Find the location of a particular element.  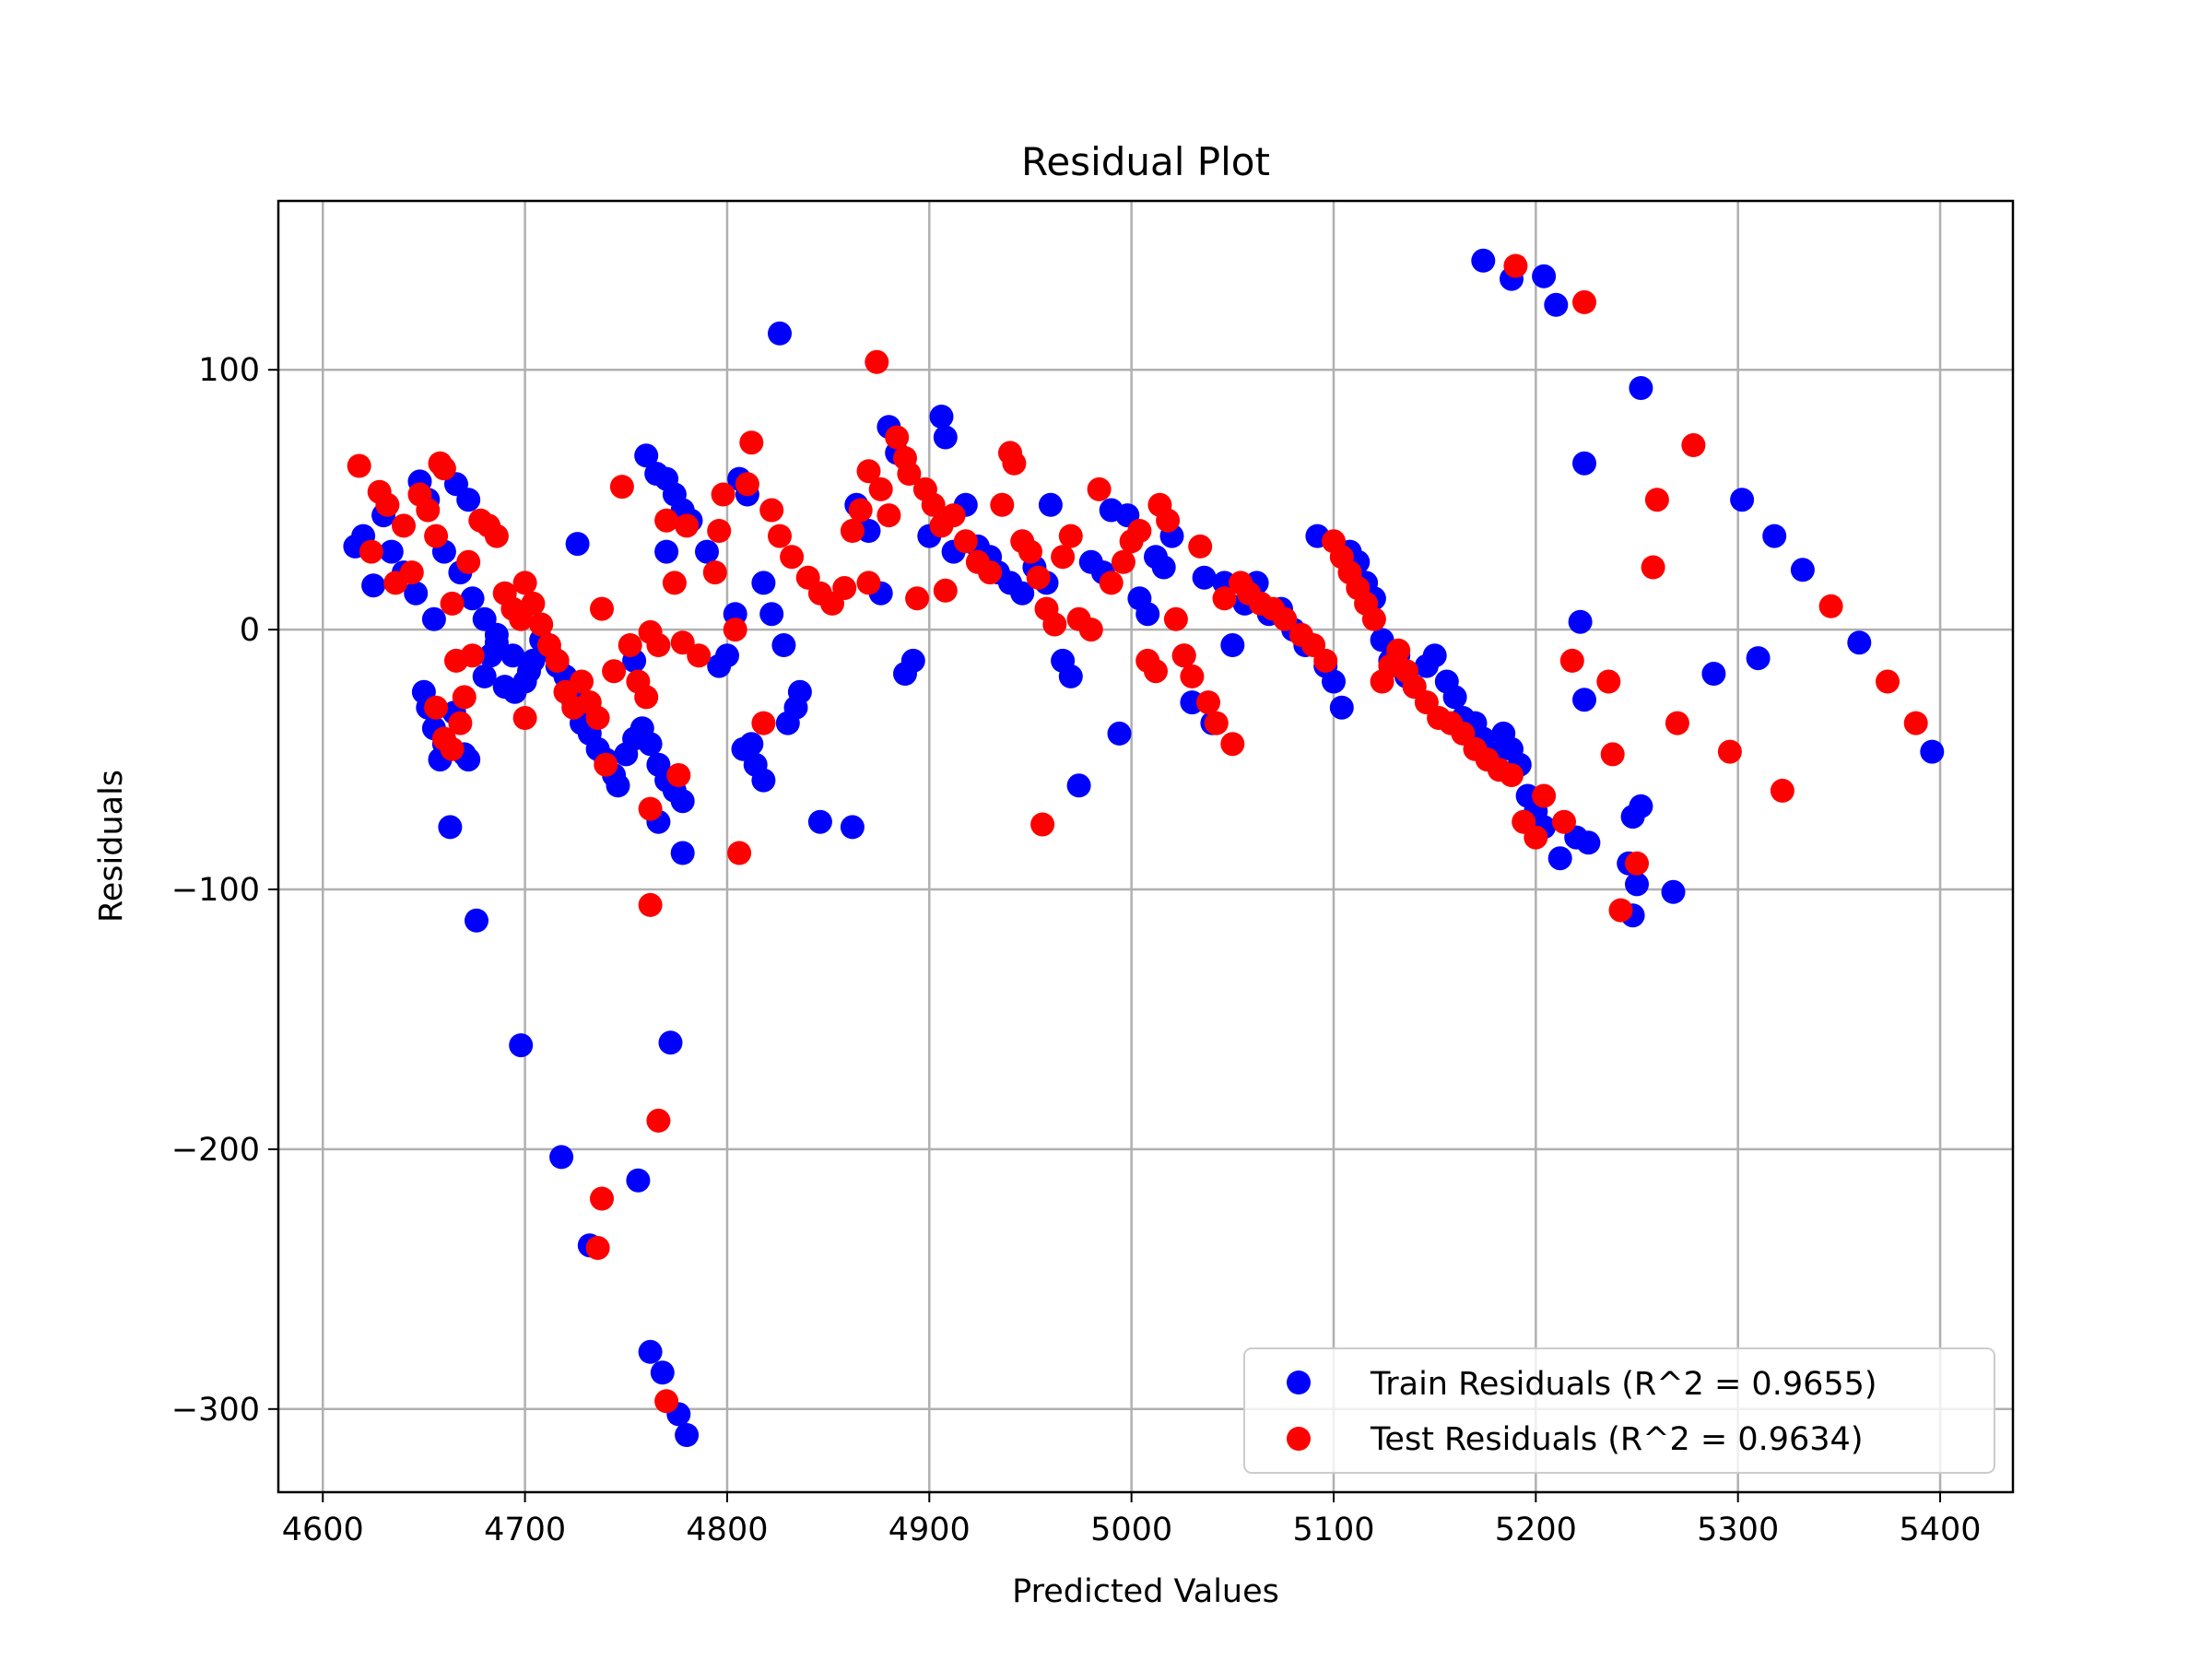

y-tick-label: 0 is located at coordinates (250, 630).